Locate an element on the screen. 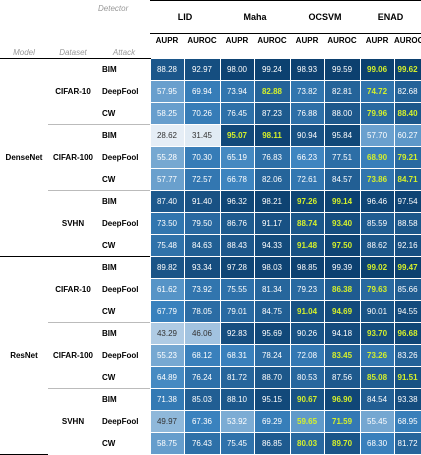 This screenshot has height=455, width=421. value-cell: 58.25 is located at coordinates (167, 113).